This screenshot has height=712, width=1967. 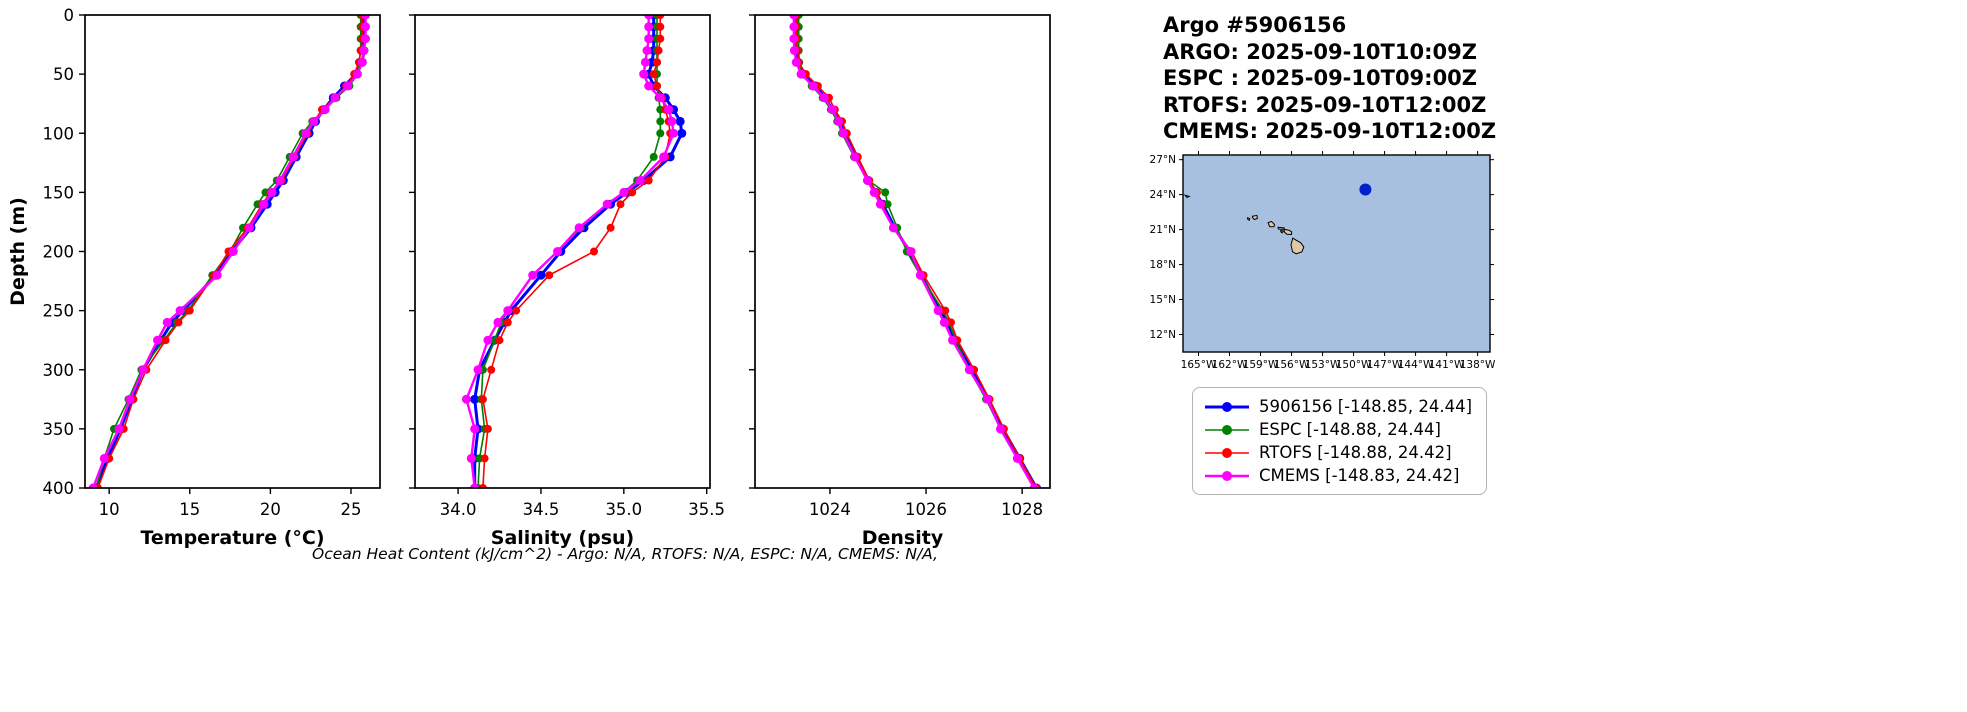 What do you see at coordinates (1320, 78) in the screenshot?
I see `timestamp-espc: ESPC : 2025-09-10T09:00Z` at bounding box center [1320, 78].